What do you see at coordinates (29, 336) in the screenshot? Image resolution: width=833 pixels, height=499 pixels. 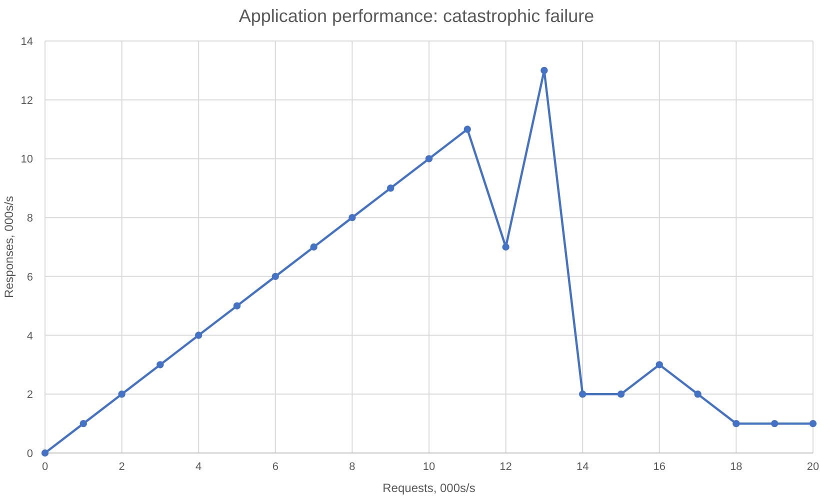 I see `y-tick-label: 4` at bounding box center [29, 336].